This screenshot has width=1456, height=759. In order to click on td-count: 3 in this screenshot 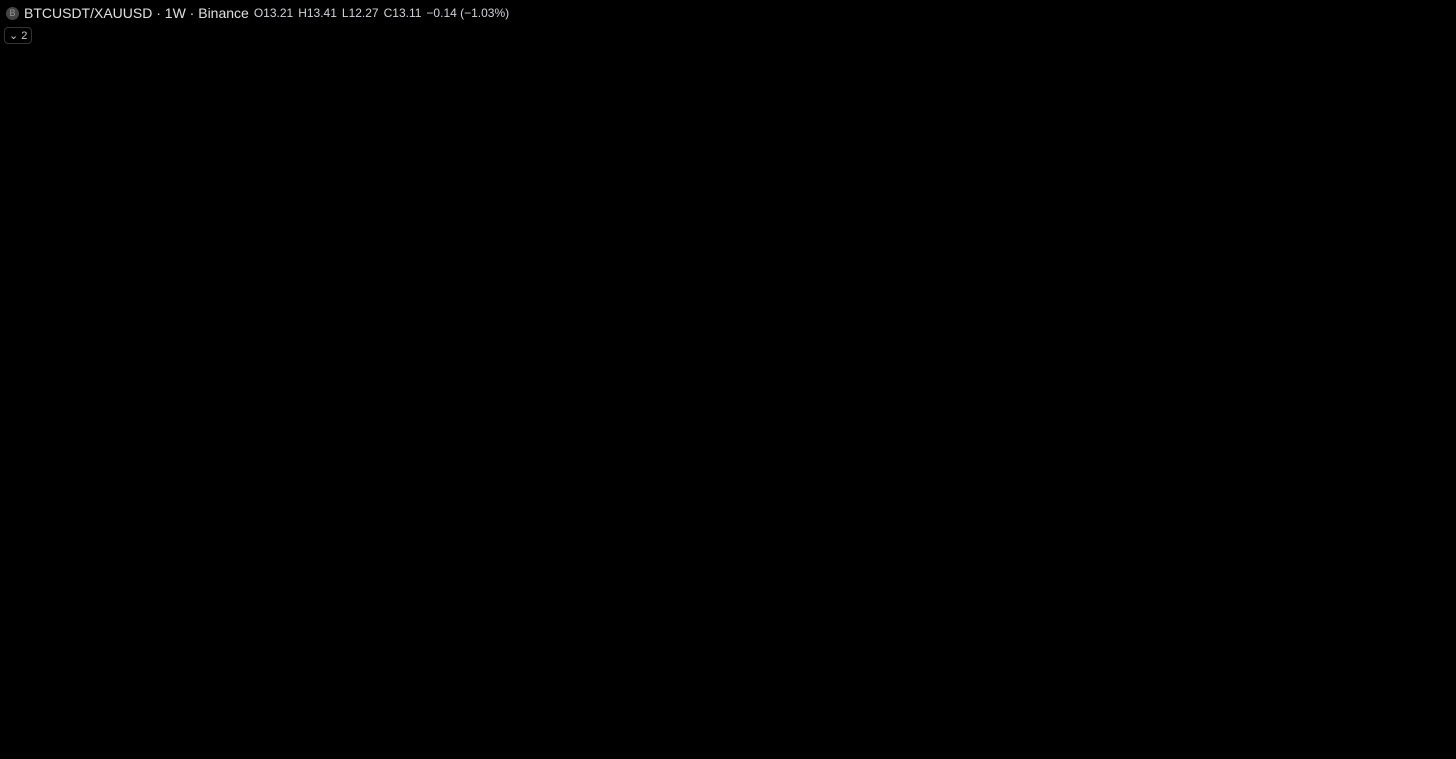, I will do `click(1237, 394)`.